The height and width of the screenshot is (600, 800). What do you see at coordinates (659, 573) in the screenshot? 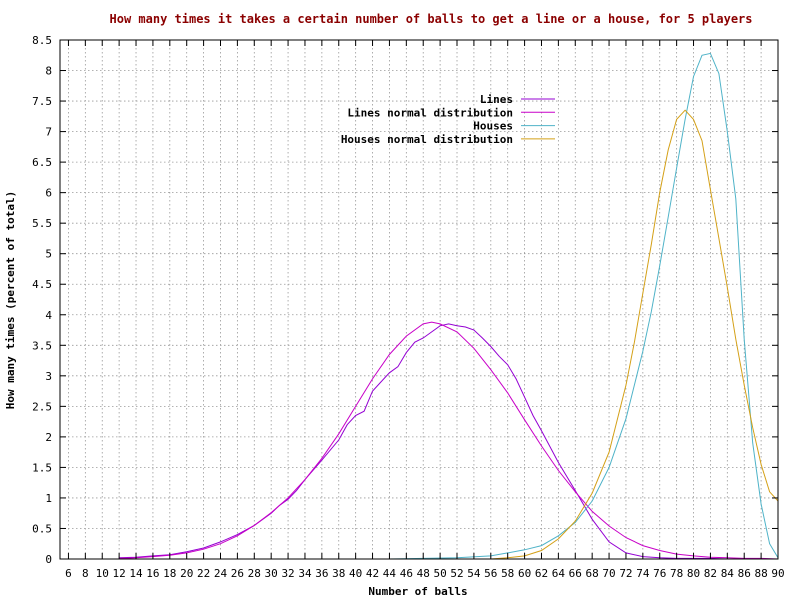
I see `x-tick-label: 76` at bounding box center [659, 573].